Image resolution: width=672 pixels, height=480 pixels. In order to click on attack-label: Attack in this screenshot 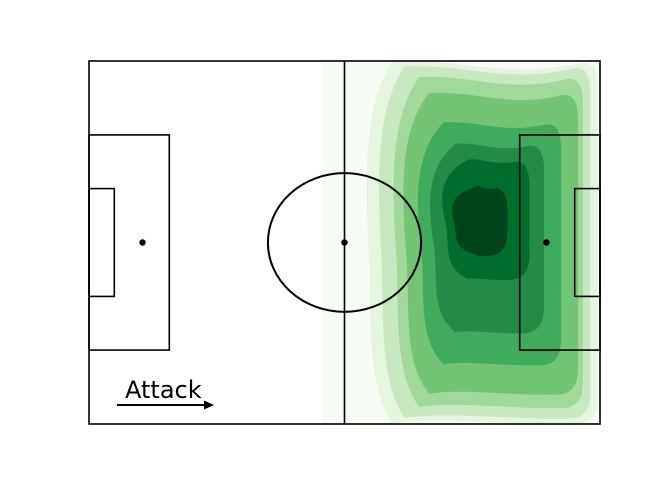, I will do `click(163, 390)`.